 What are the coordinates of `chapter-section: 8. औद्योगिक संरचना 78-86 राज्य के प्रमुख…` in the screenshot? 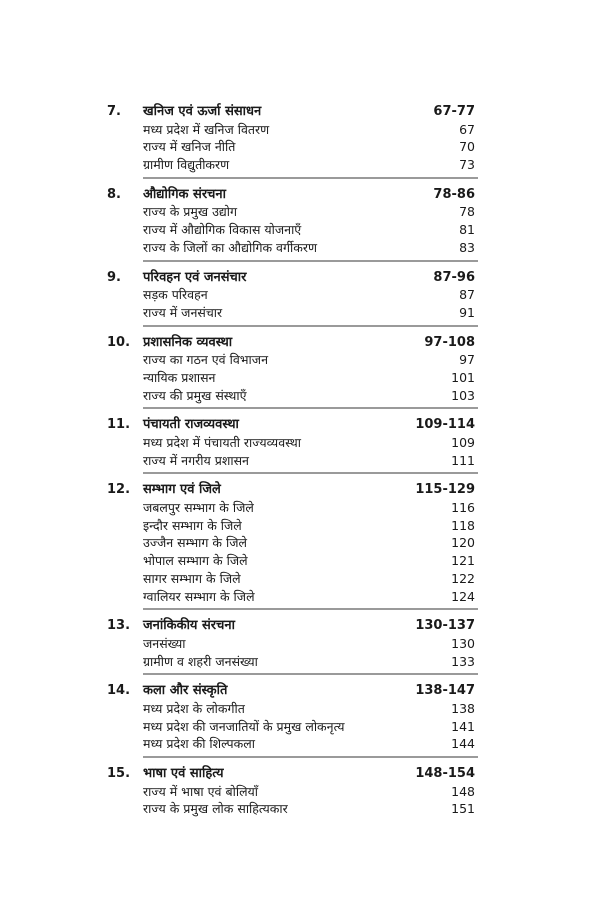 It's located at (292, 224).